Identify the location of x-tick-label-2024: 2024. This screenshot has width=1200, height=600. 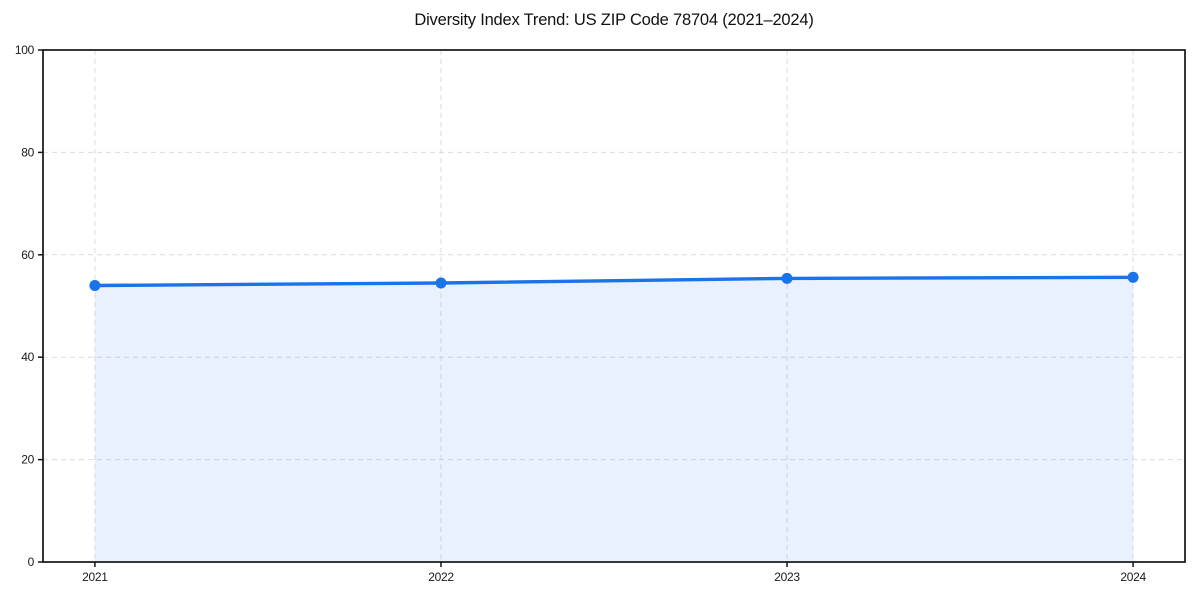
(1133, 577).